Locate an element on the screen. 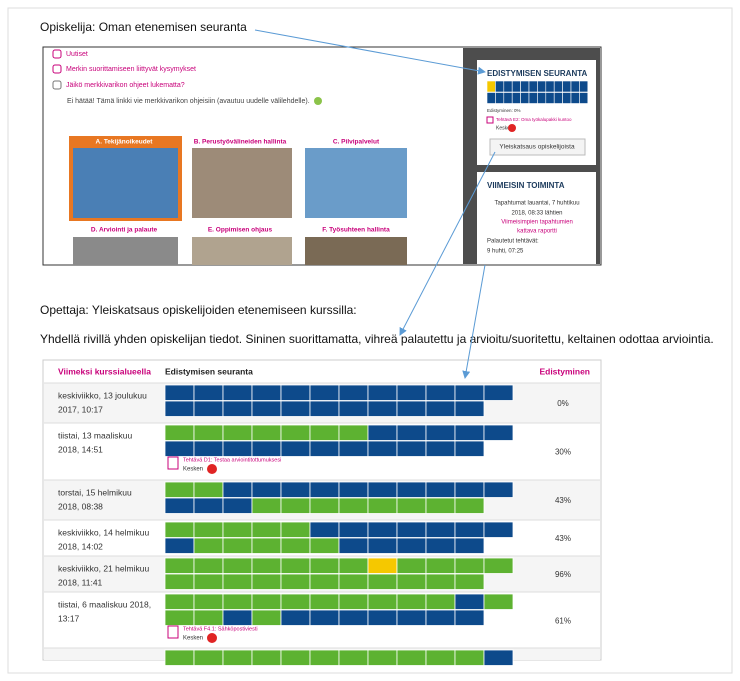 This screenshot has width=740, height=681. date: keskiviikko, 21 helmikuu is located at coordinates (103, 568).